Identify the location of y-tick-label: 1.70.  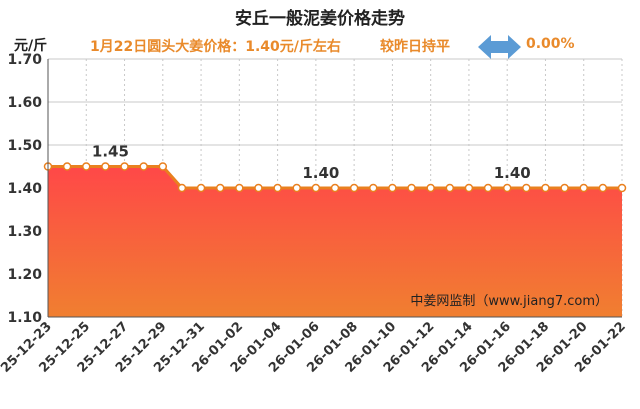
(24, 60).